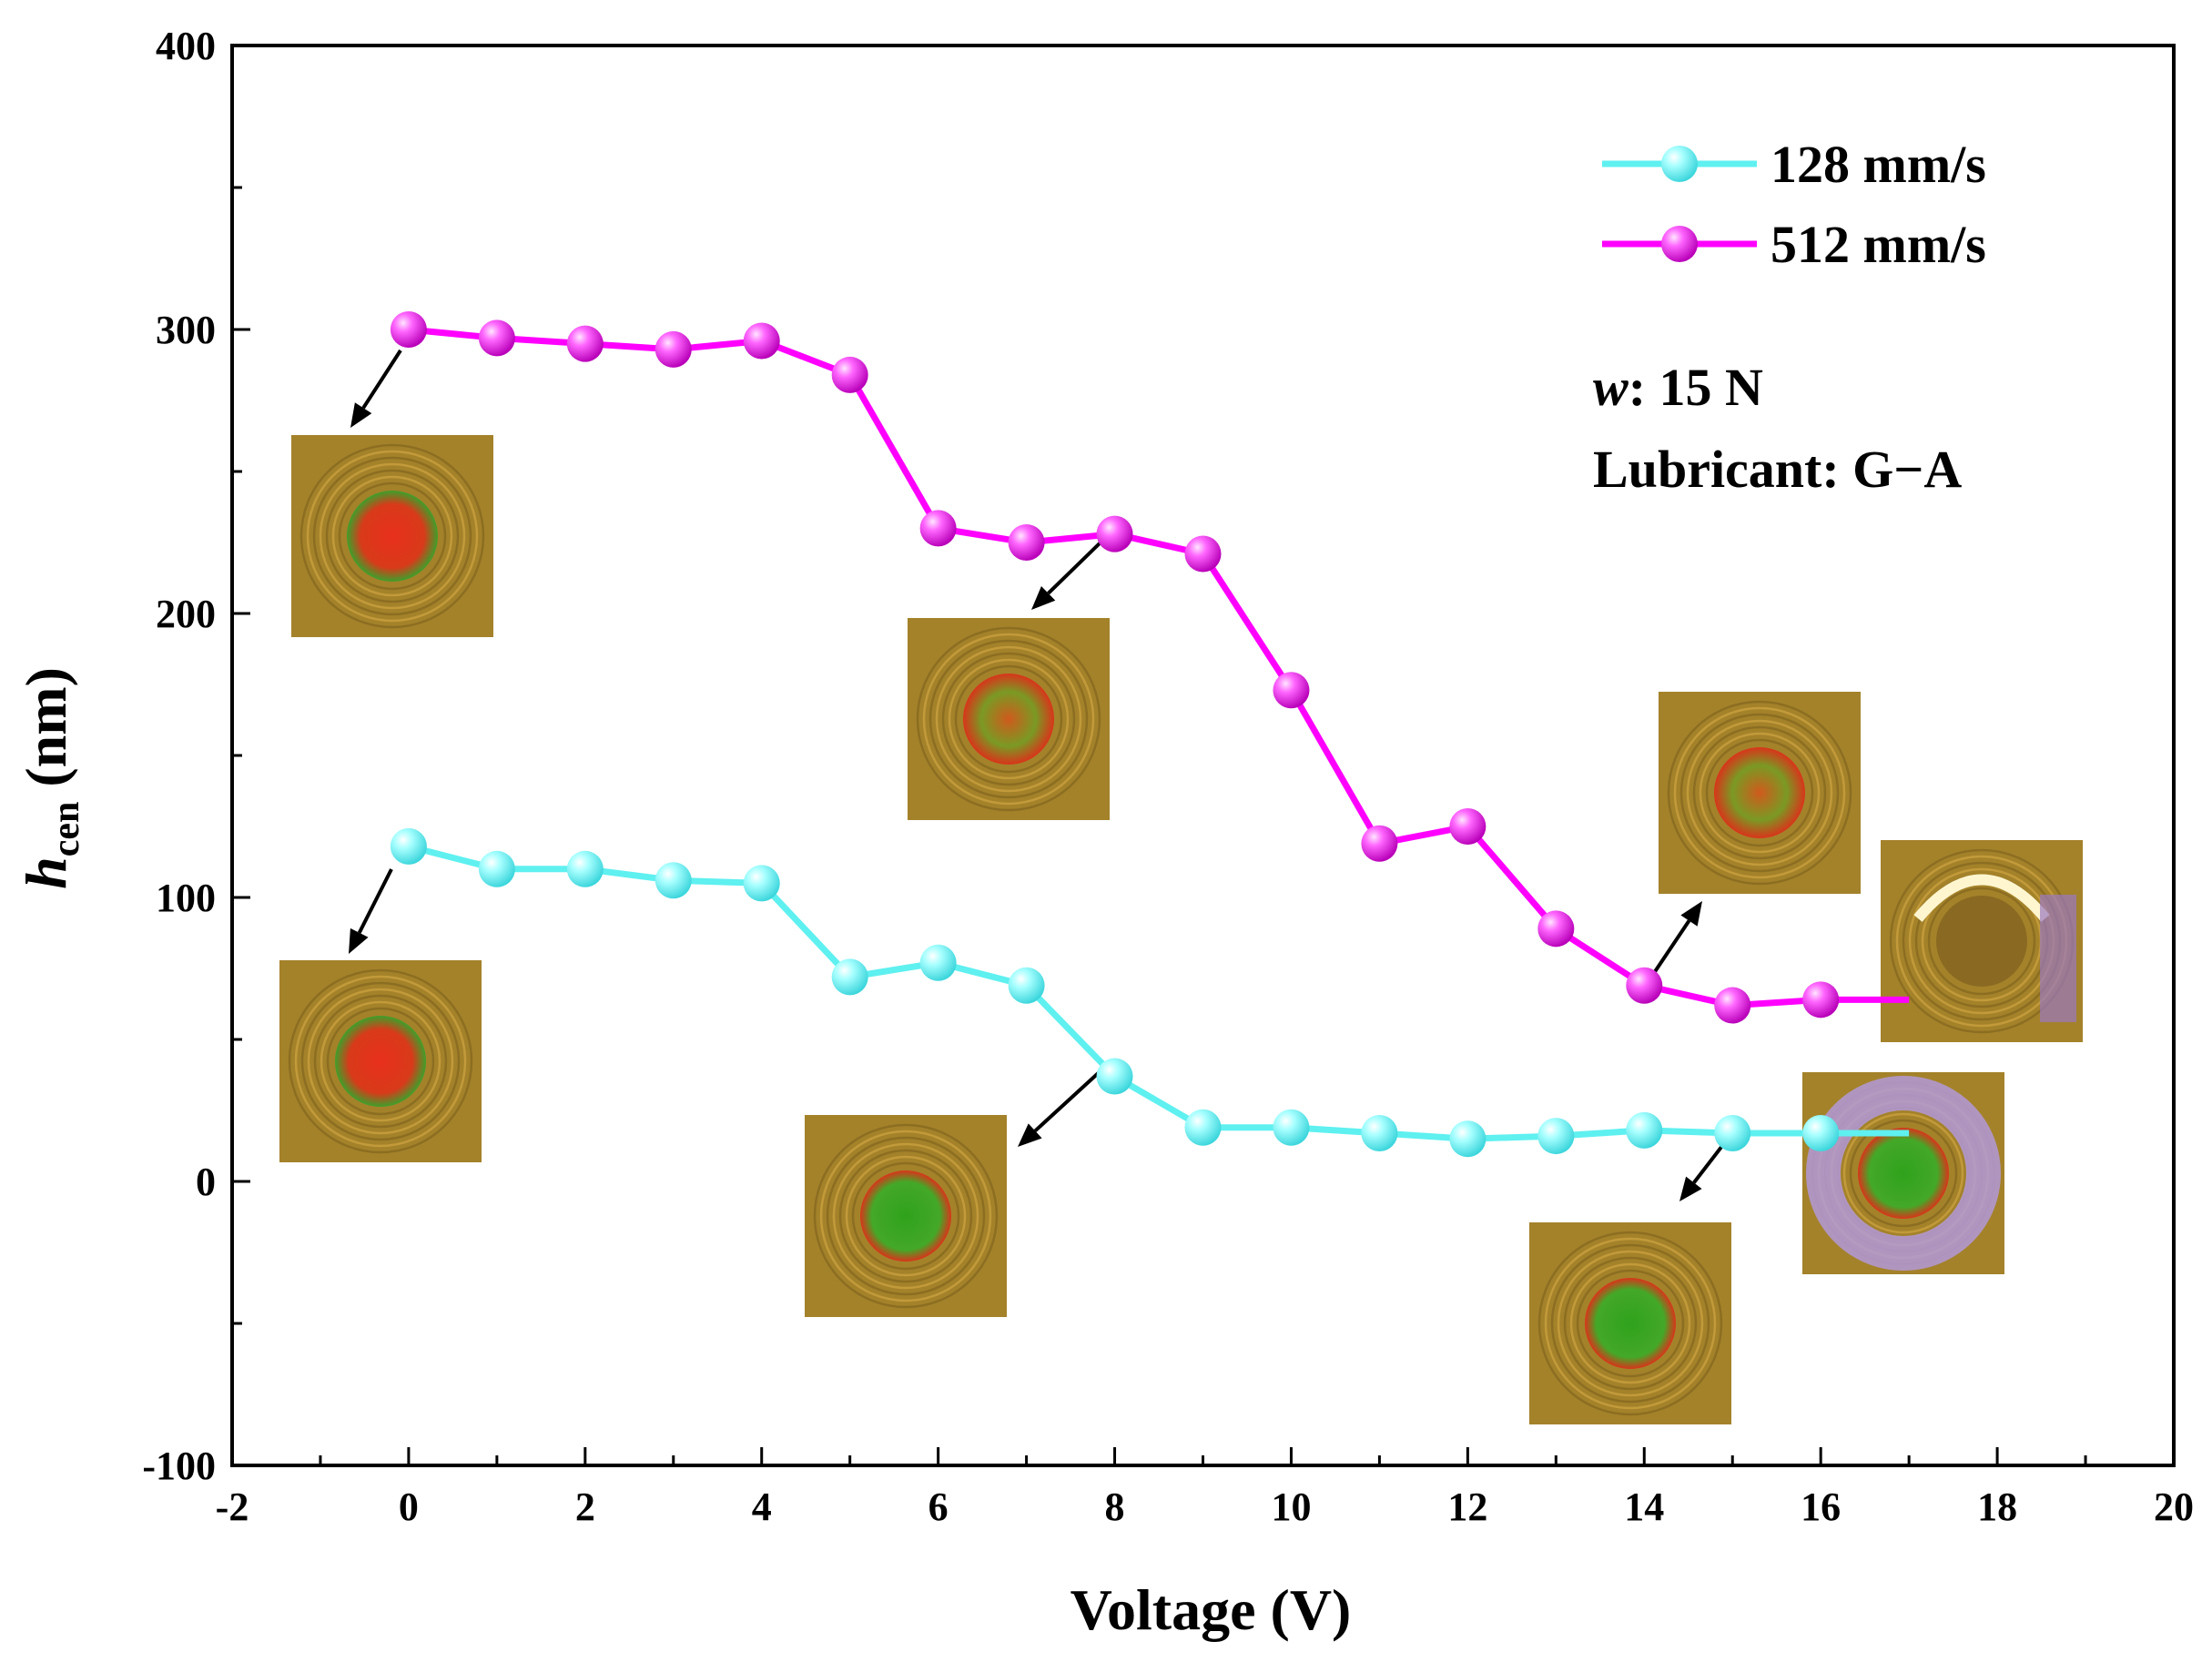  Describe the element at coordinates (46, 872) in the screenshot. I see `y-axis-title-main: h` at that location.